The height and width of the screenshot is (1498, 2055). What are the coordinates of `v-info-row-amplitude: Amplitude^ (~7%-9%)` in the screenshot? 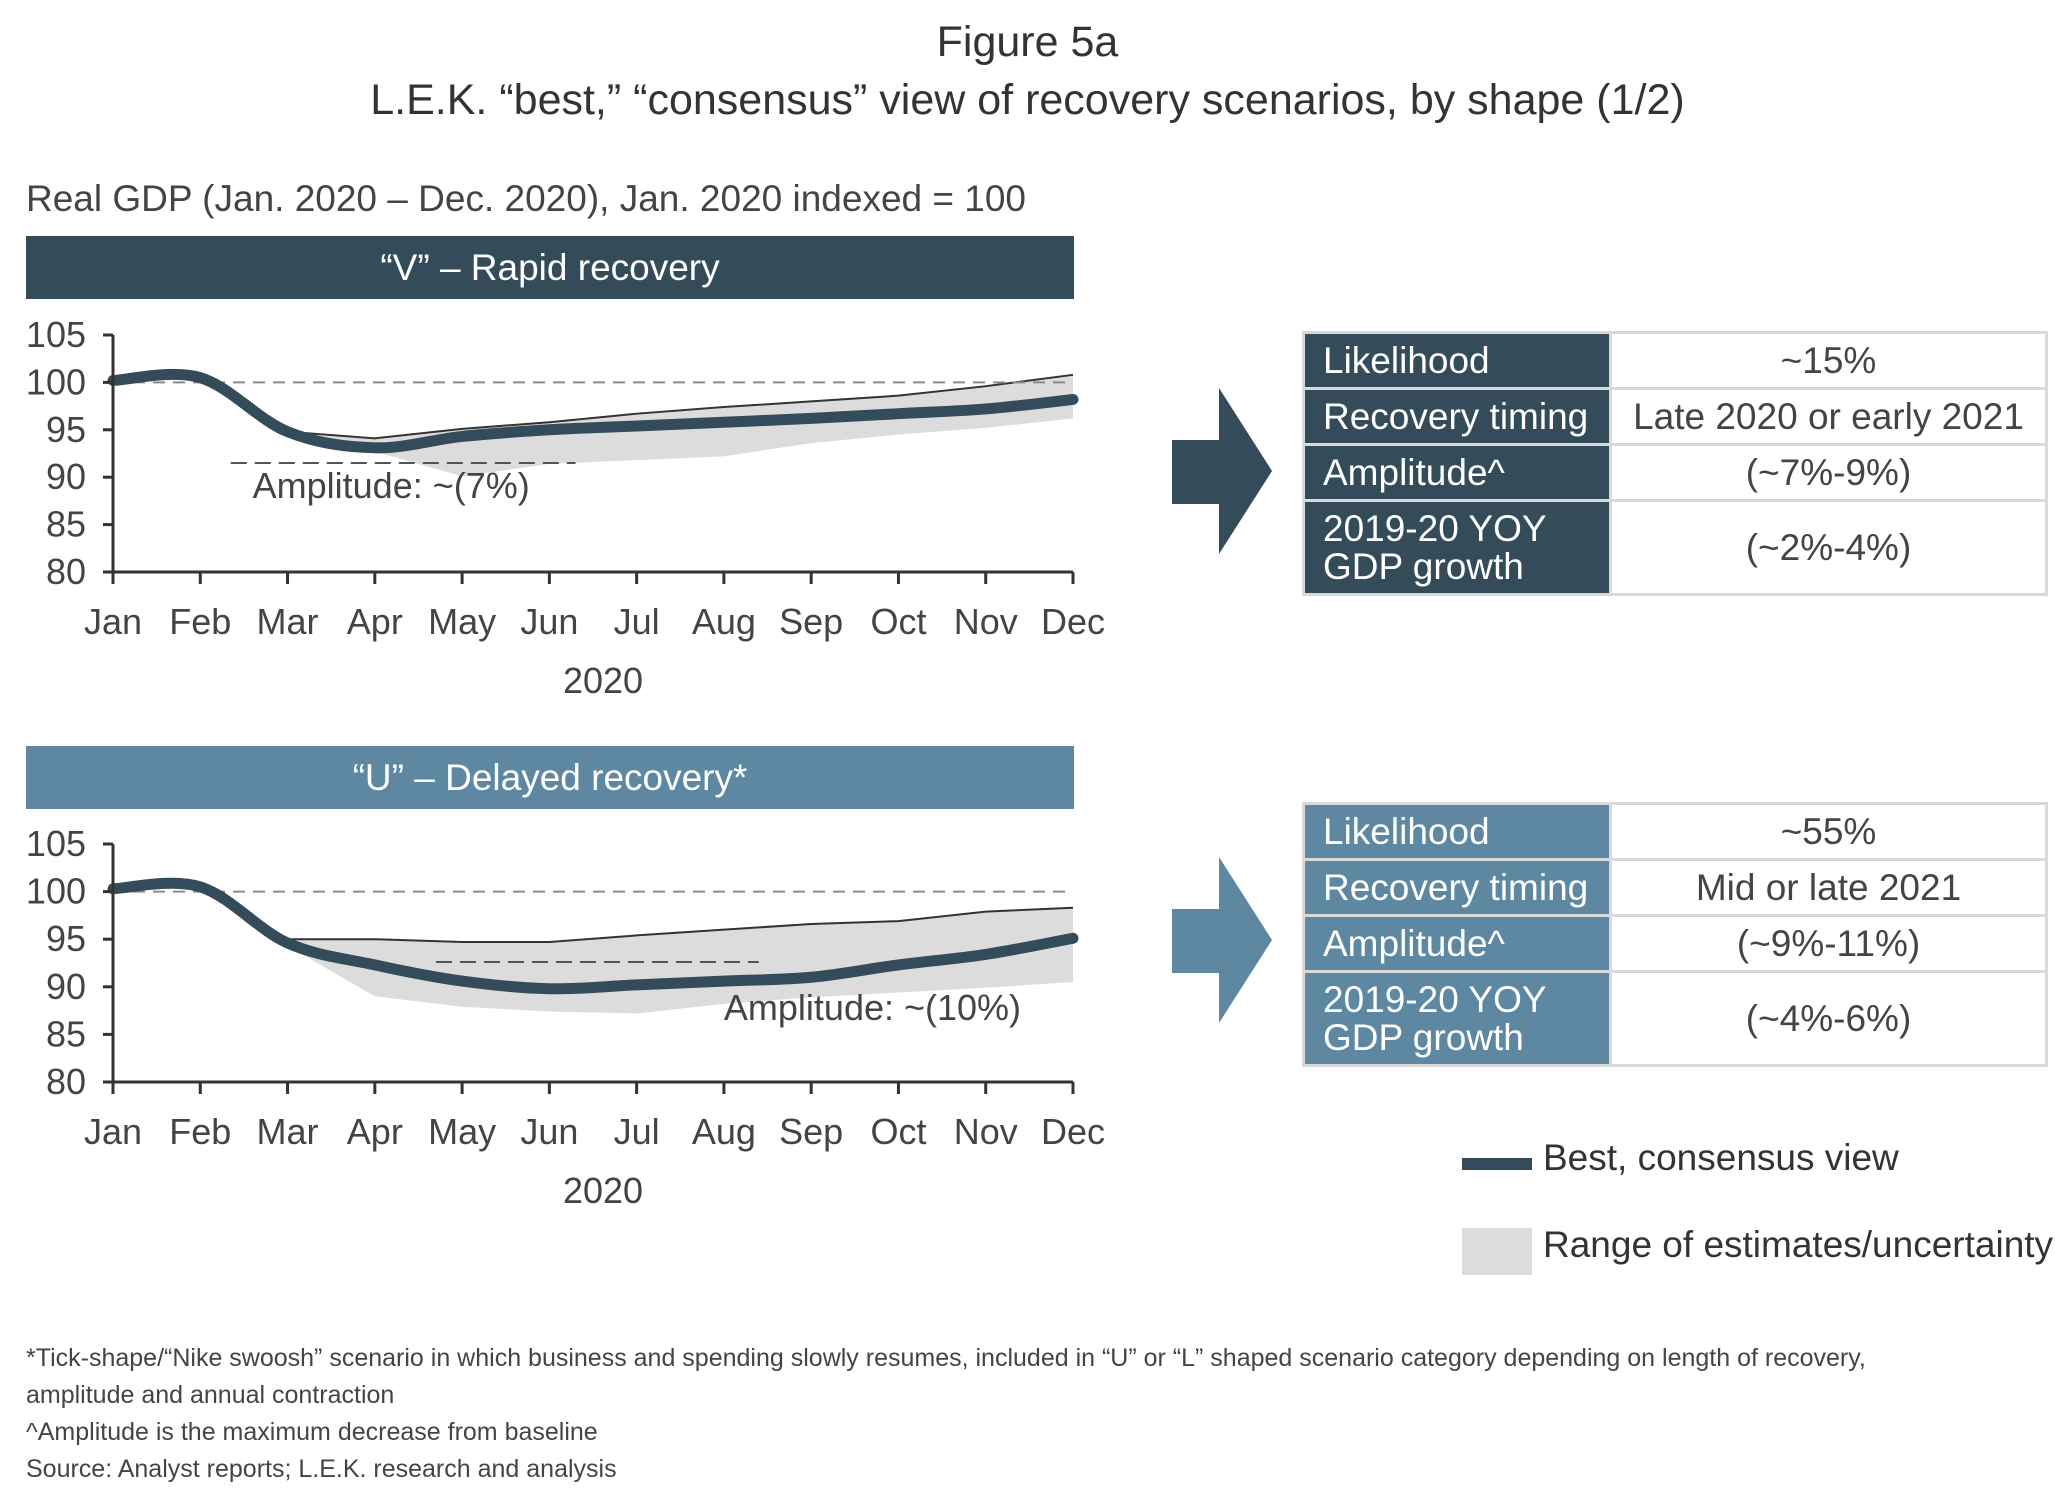 It's located at (1675, 472).